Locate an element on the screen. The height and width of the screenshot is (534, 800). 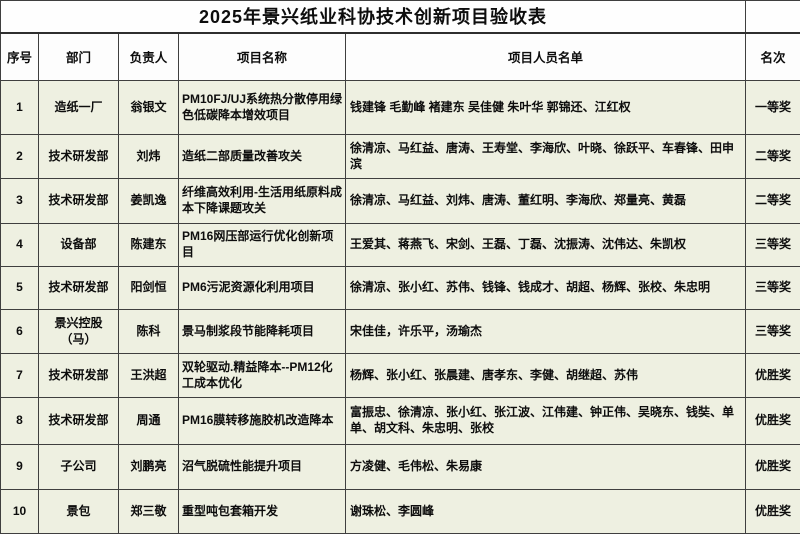
column-header-leader: 负责人 is located at coordinates (149, 57).